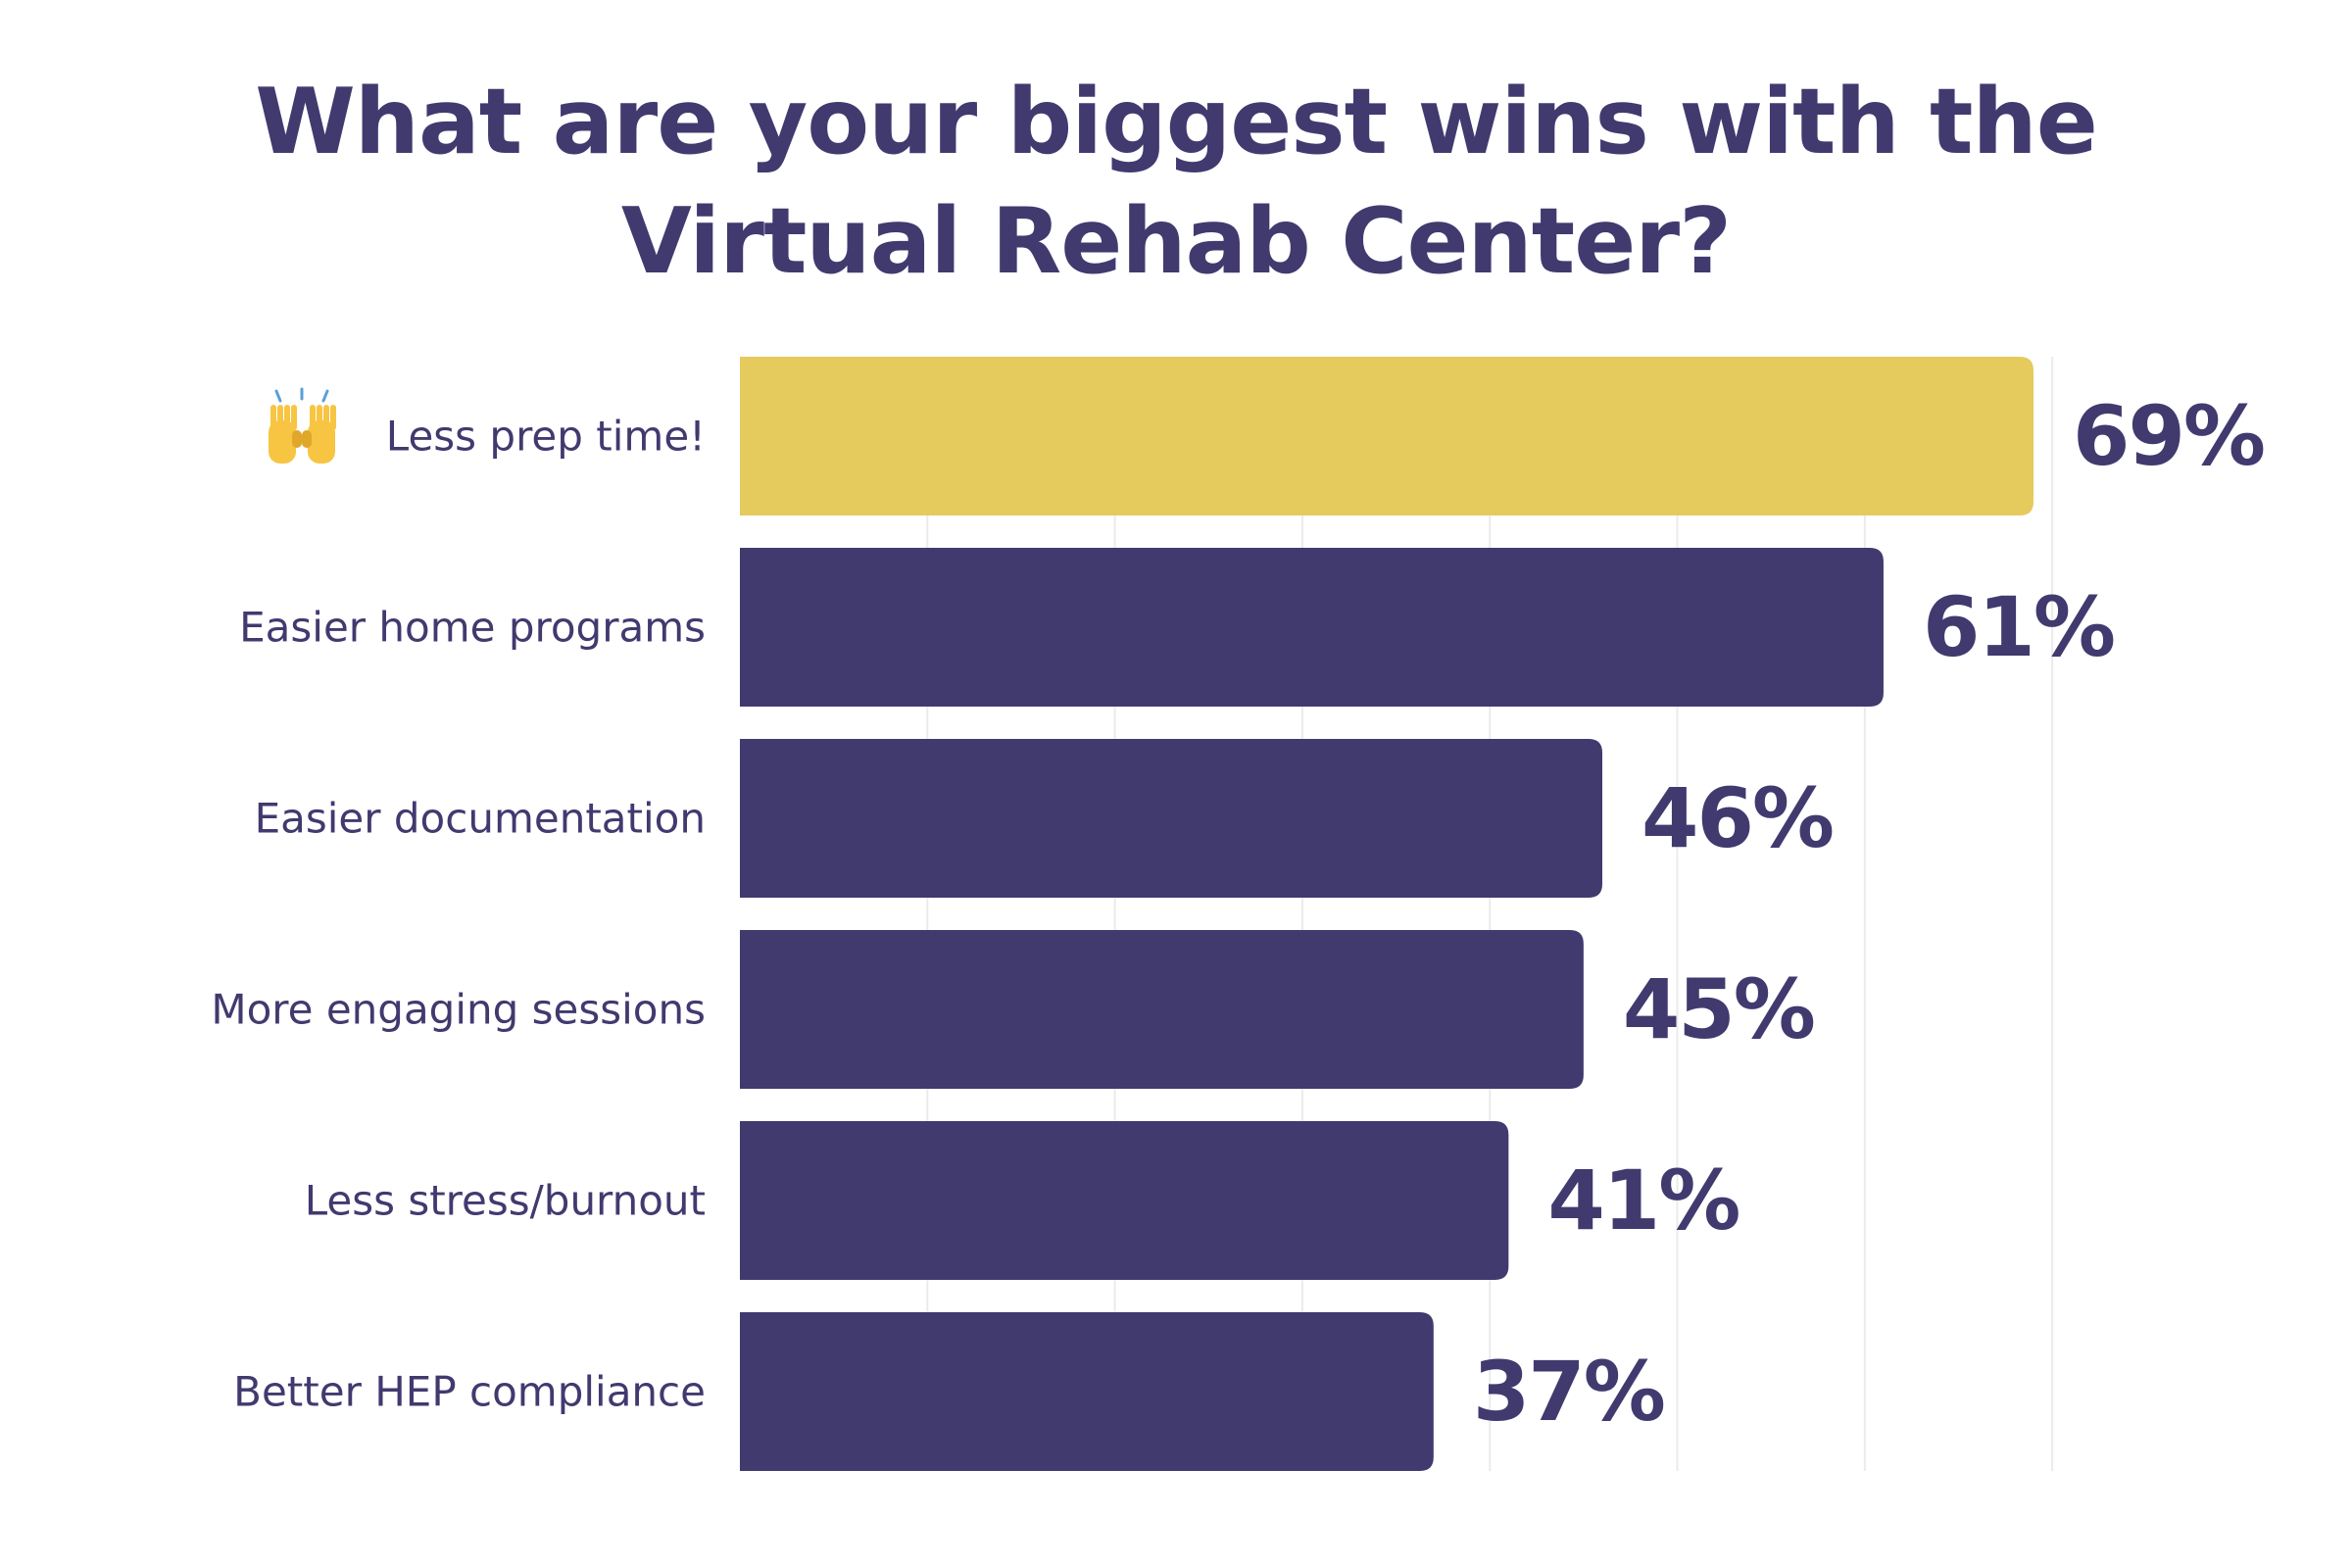 This screenshot has width=2352, height=1568. Describe the element at coordinates (470, 1392) in the screenshot. I see `category-label: Better HEP compliance` at that location.